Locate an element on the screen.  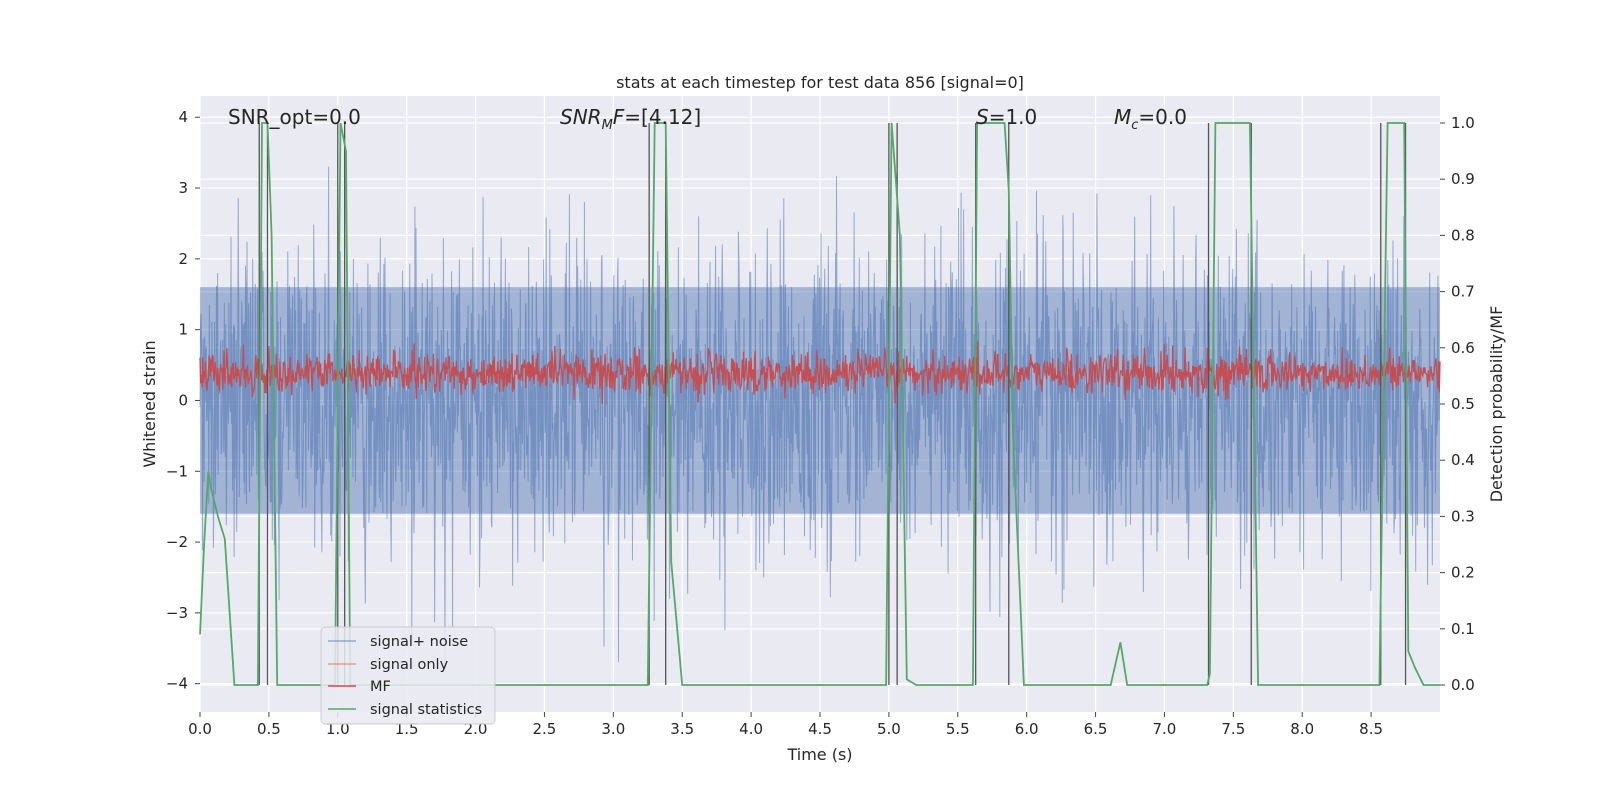
y-left-tick-label: 3 is located at coordinates (183, 188).